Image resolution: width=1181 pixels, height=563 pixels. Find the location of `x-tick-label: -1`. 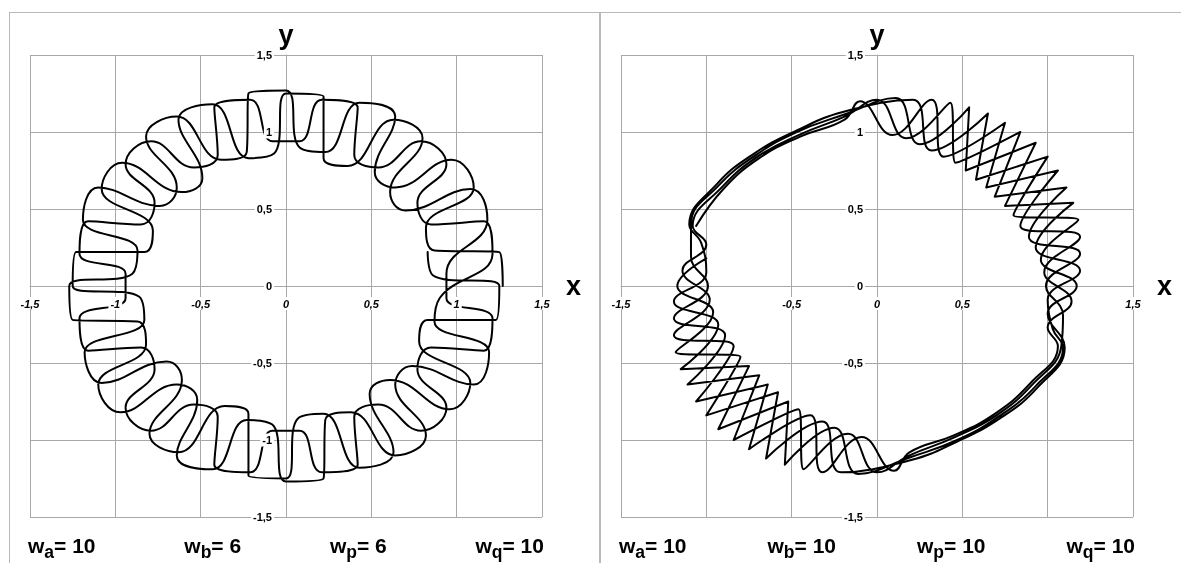

x-tick-label: -1 is located at coordinates (115, 303).